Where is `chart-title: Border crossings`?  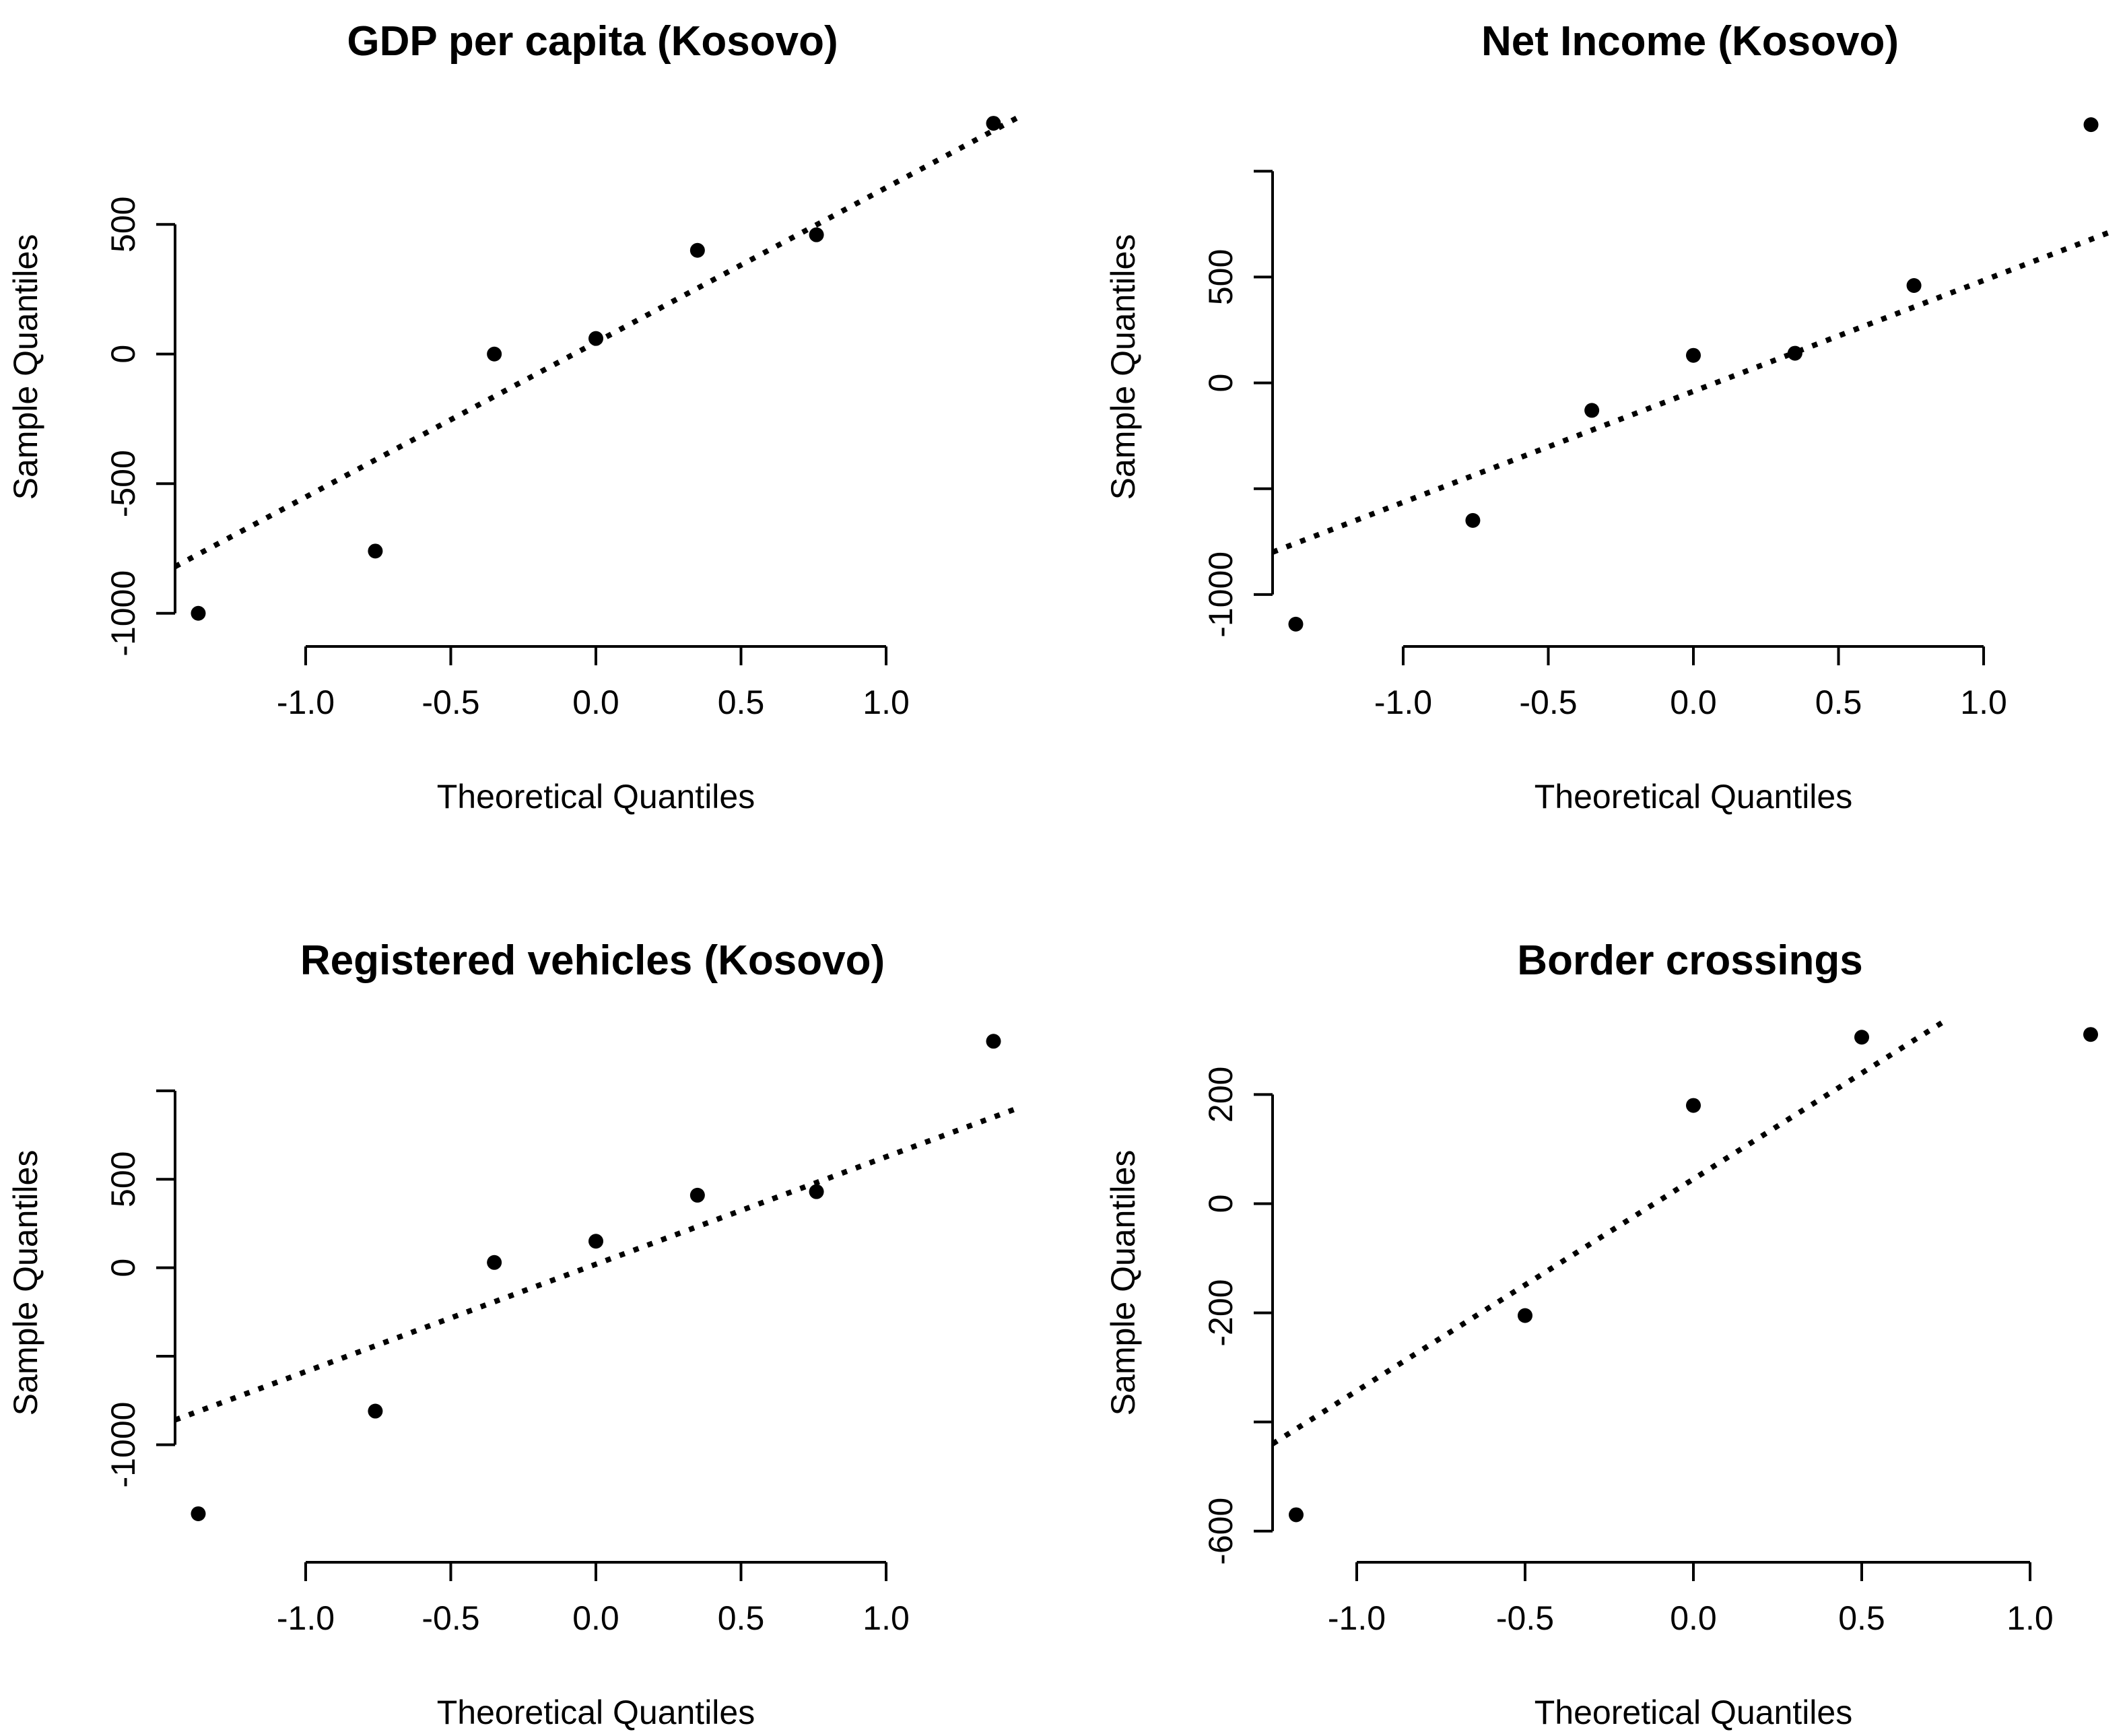
chart-title: Border crossings is located at coordinates (1689, 960).